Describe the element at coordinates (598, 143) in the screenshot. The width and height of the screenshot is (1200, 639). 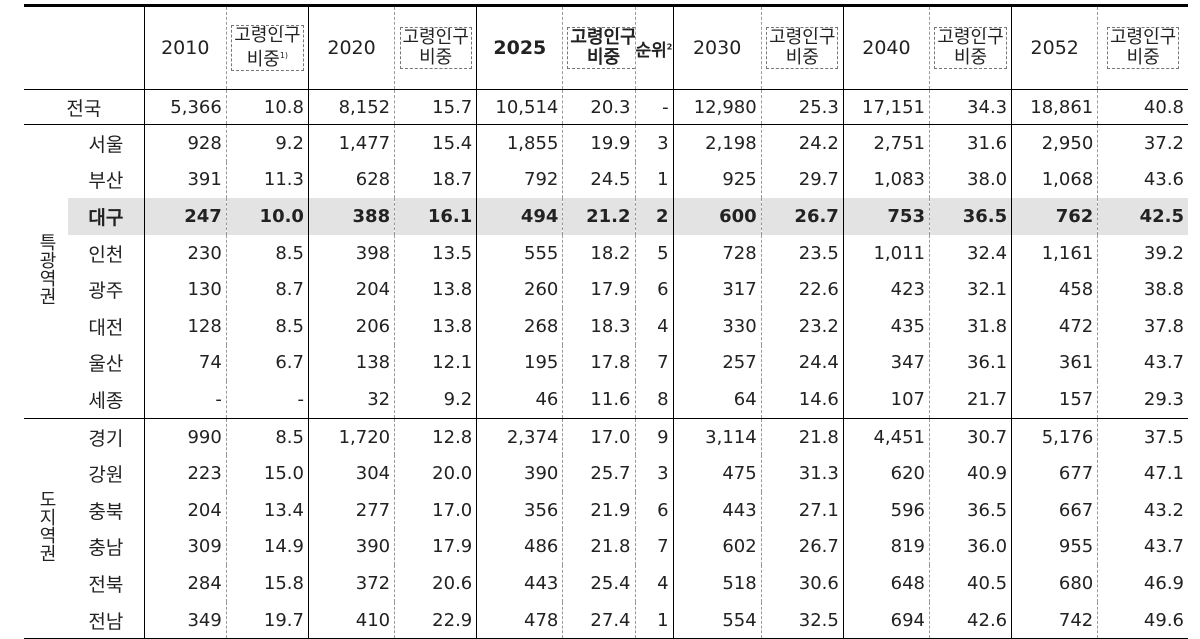
I see `cell-share-2025: 19.9` at that location.